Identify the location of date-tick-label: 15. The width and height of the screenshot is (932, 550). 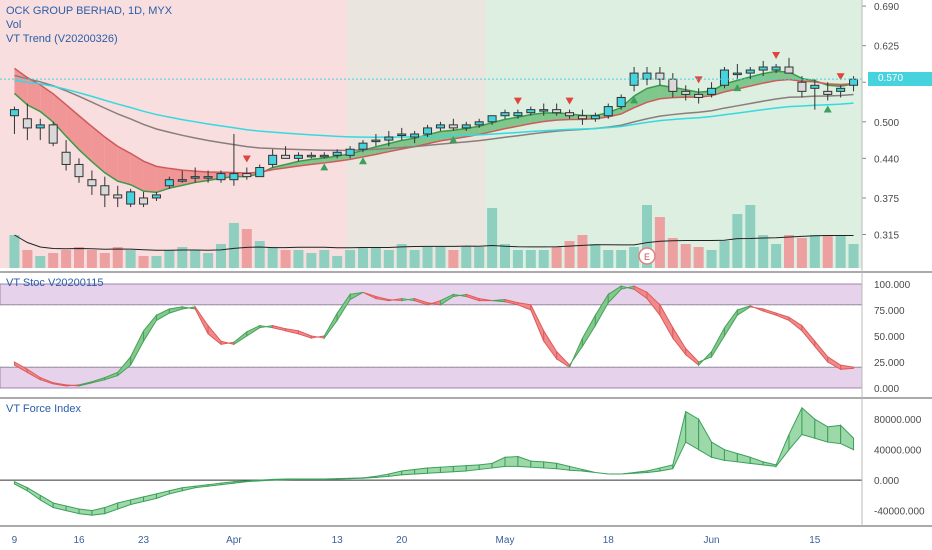
(815, 540).